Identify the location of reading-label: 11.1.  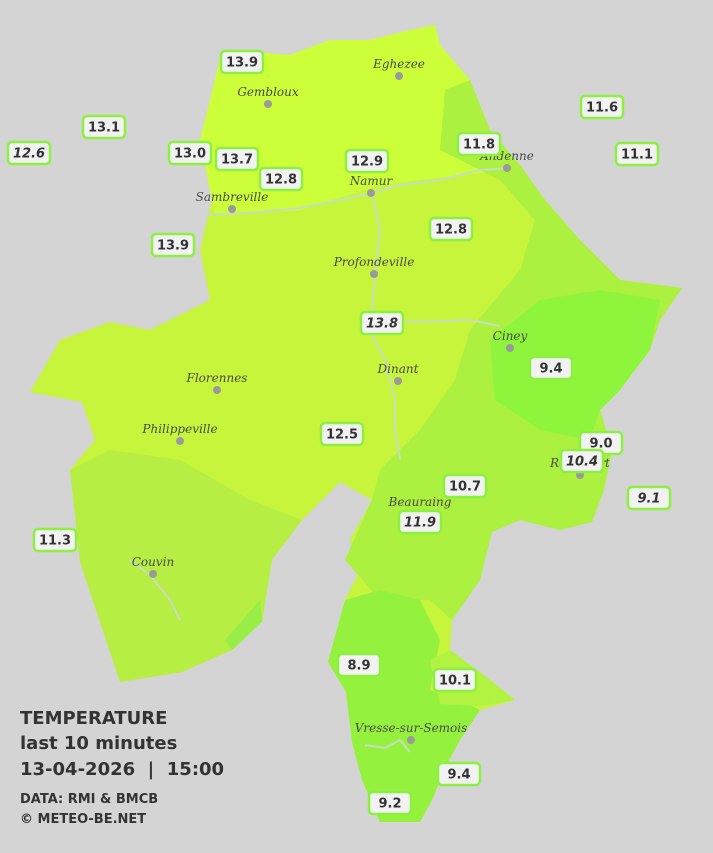
(637, 155).